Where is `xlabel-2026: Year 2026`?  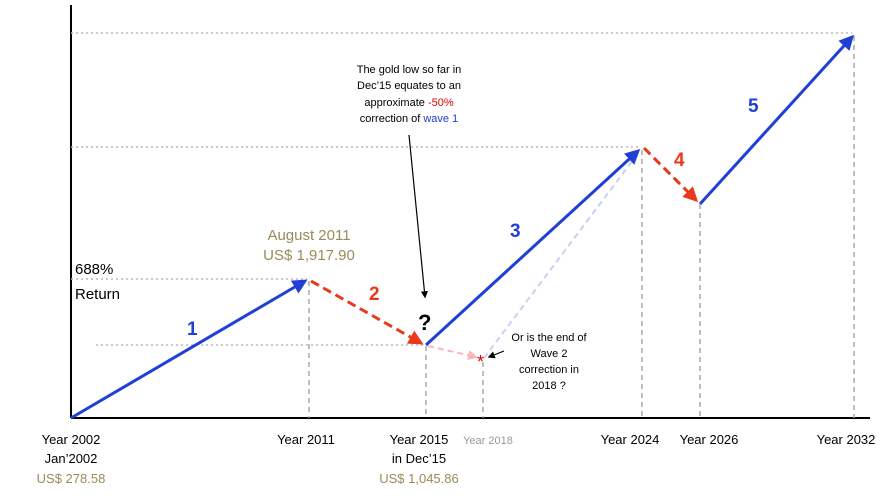
xlabel-2026: Year 2026 is located at coordinates (709, 439).